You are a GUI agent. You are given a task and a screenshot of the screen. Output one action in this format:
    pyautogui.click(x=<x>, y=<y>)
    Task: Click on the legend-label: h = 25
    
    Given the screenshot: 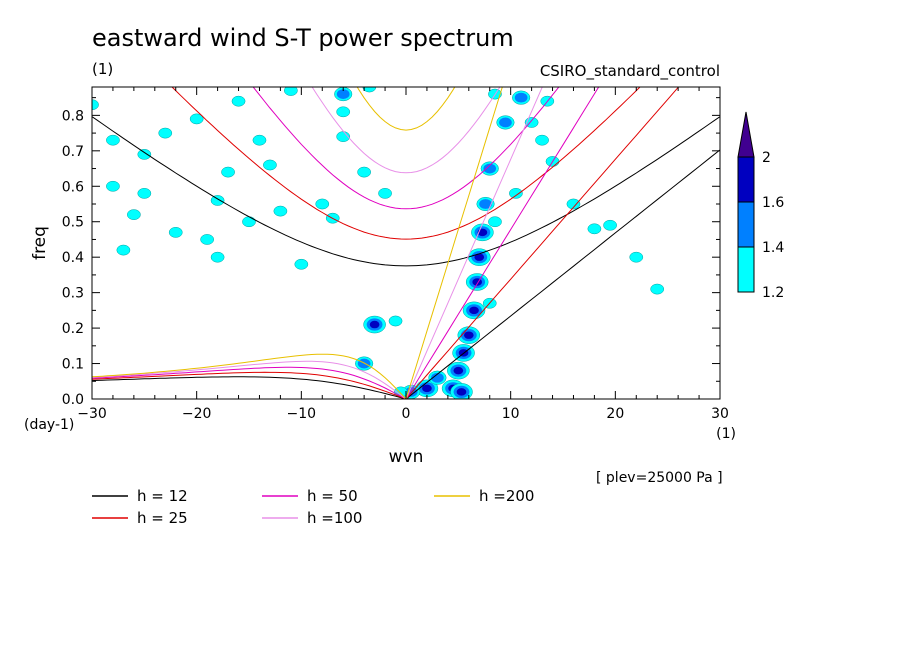 What is the action you would take?
    pyautogui.click(x=162, y=518)
    